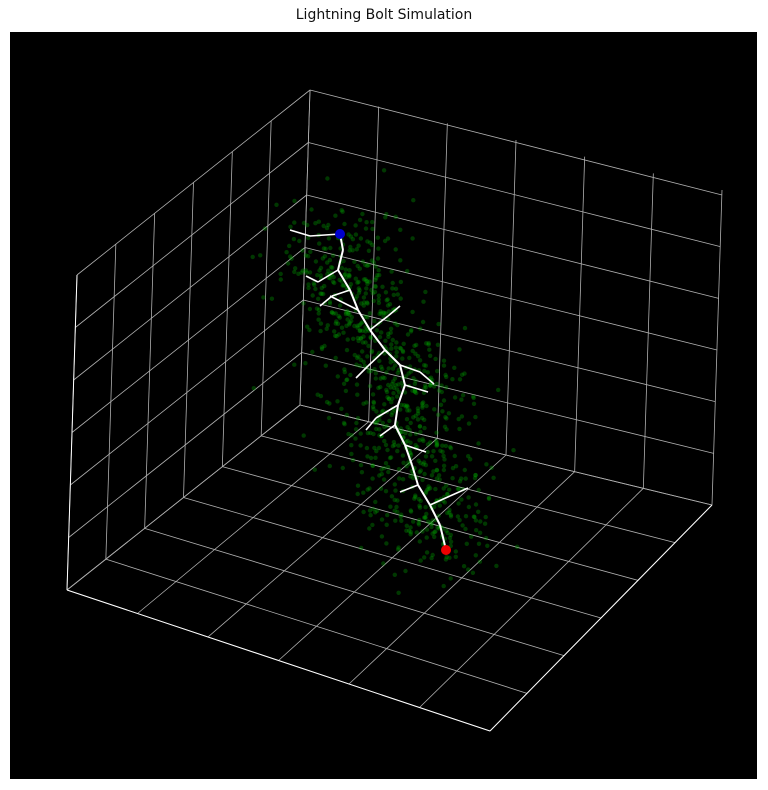 The width and height of the screenshot is (768, 790). What do you see at coordinates (344, 280) in the screenshot?
I see `bolt-segment` at bounding box center [344, 280].